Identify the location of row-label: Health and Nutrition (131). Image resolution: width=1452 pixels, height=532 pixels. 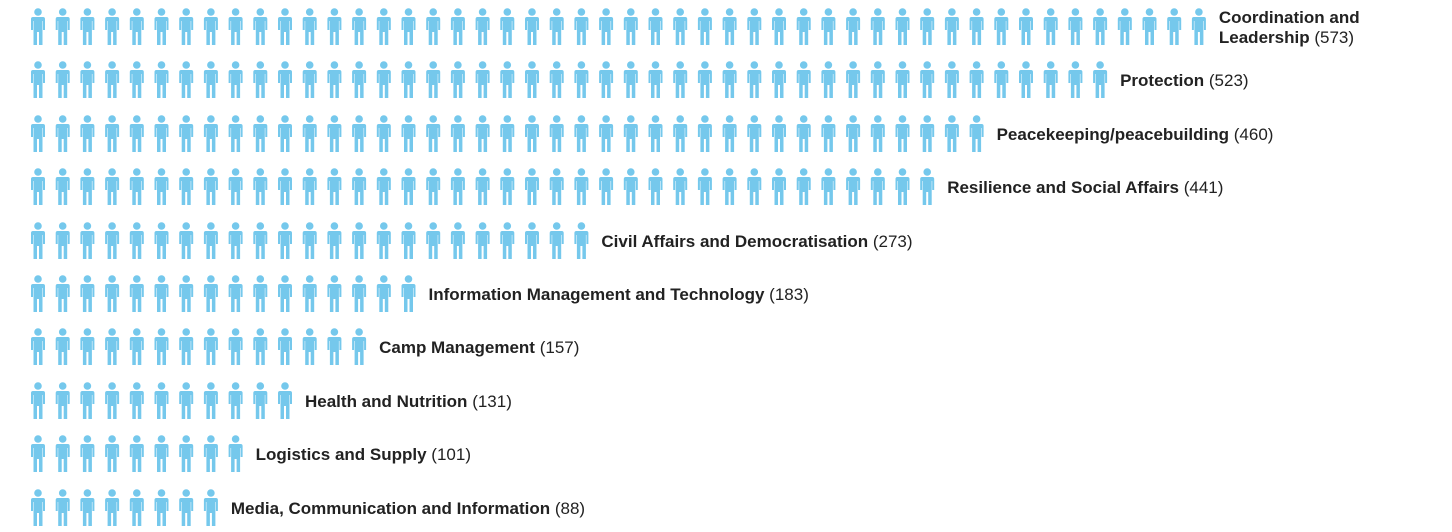
(408, 402).